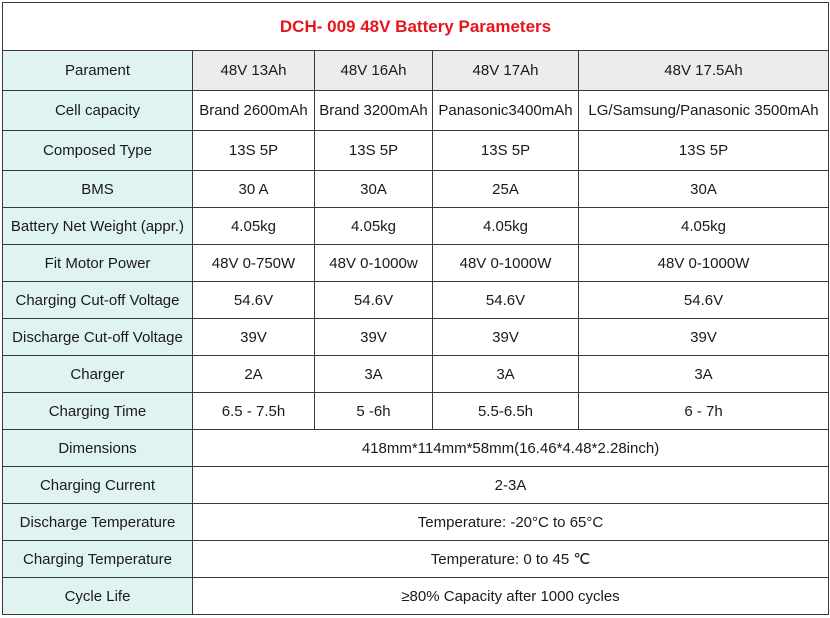 The width and height of the screenshot is (830, 618). Describe the element at coordinates (97, 448) in the screenshot. I see `row-label: Dimensions` at that location.